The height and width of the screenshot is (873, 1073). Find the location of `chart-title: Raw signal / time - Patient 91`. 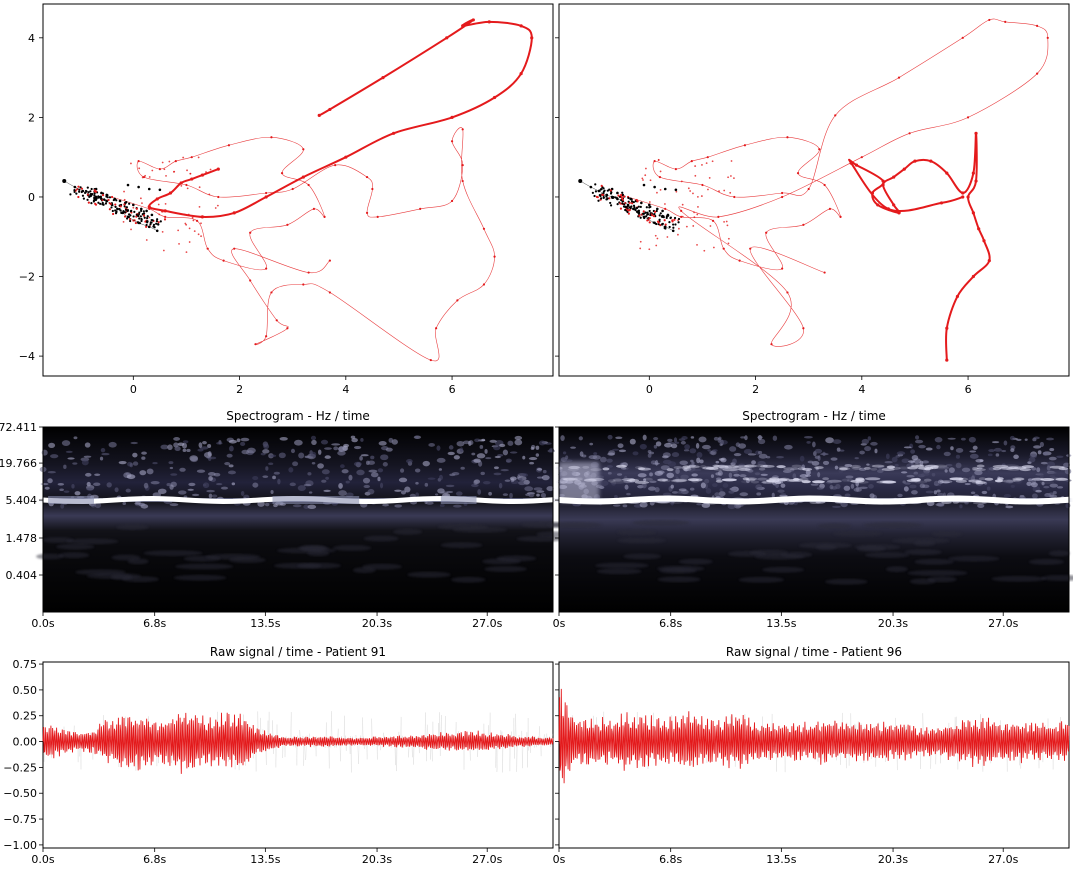

chart-title: Raw signal / time - Patient 91 is located at coordinates (298, 652).